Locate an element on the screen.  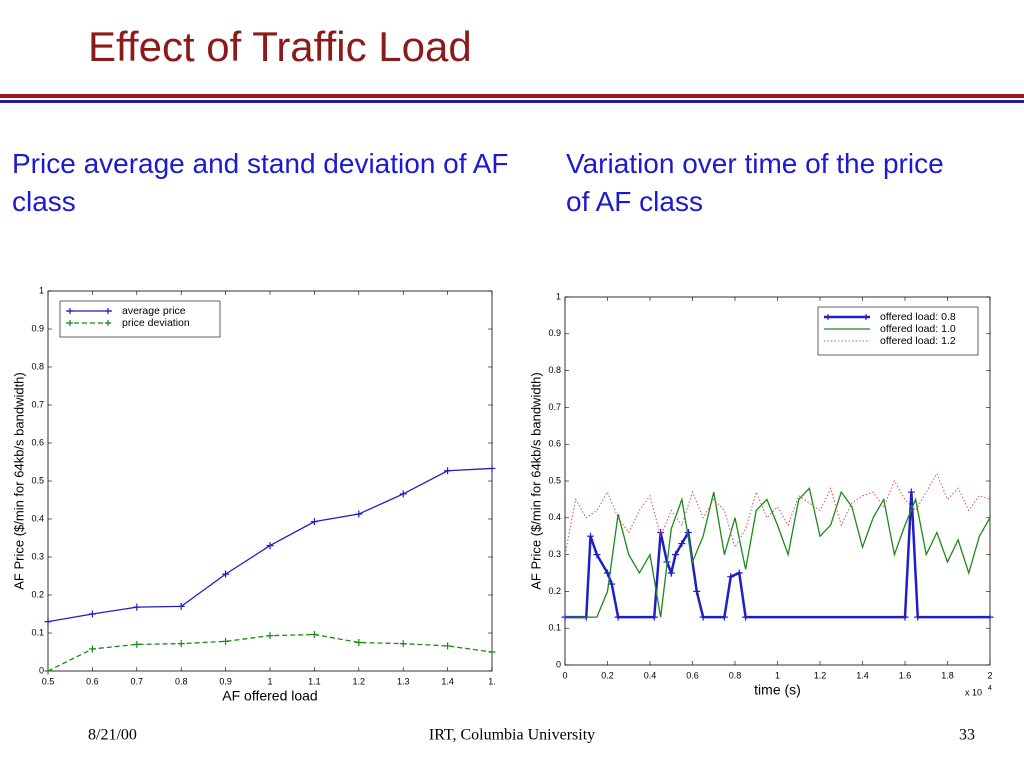
y-tick-label: 0.3 is located at coordinates (554, 554).